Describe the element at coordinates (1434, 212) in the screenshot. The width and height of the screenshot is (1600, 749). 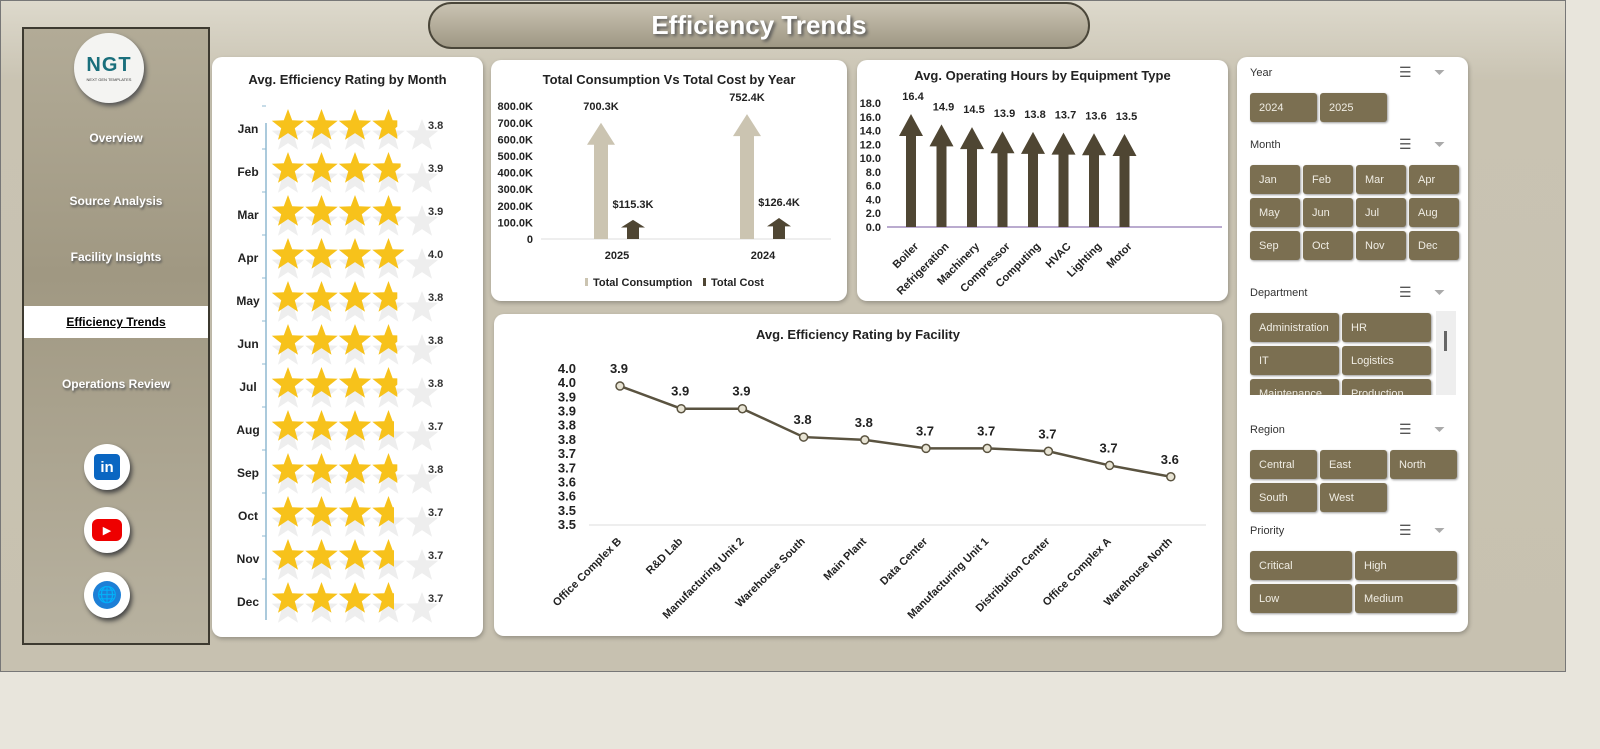
I see `slicer-item: Aug` at that location.